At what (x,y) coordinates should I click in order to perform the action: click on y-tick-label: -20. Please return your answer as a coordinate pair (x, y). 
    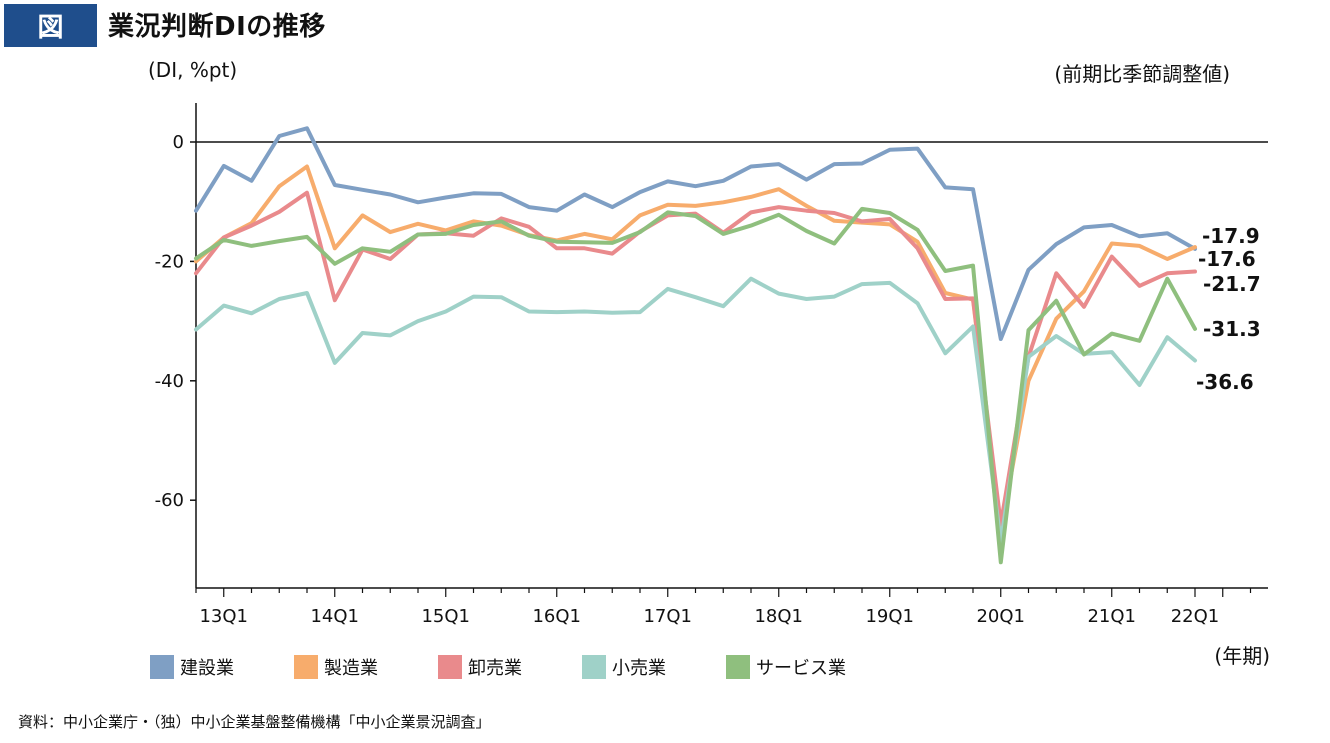
    Looking at the image, I should click on (169, 261).